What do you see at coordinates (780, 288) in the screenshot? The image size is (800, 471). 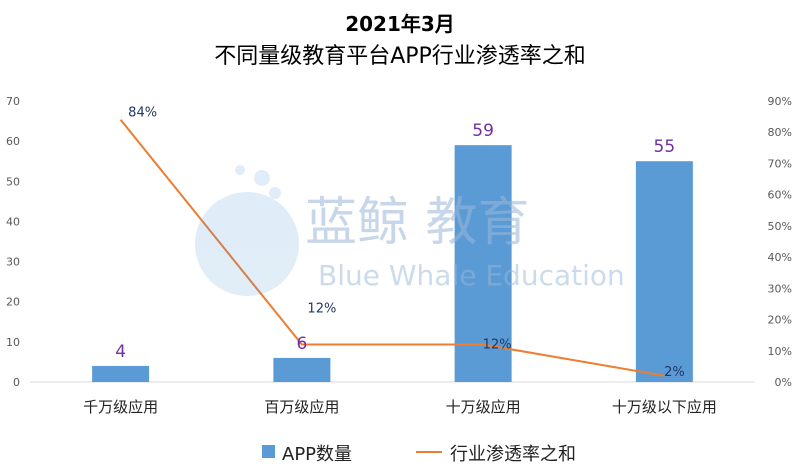 I see `y-right-tick-label: 30%` at bounding box center [780, 288].